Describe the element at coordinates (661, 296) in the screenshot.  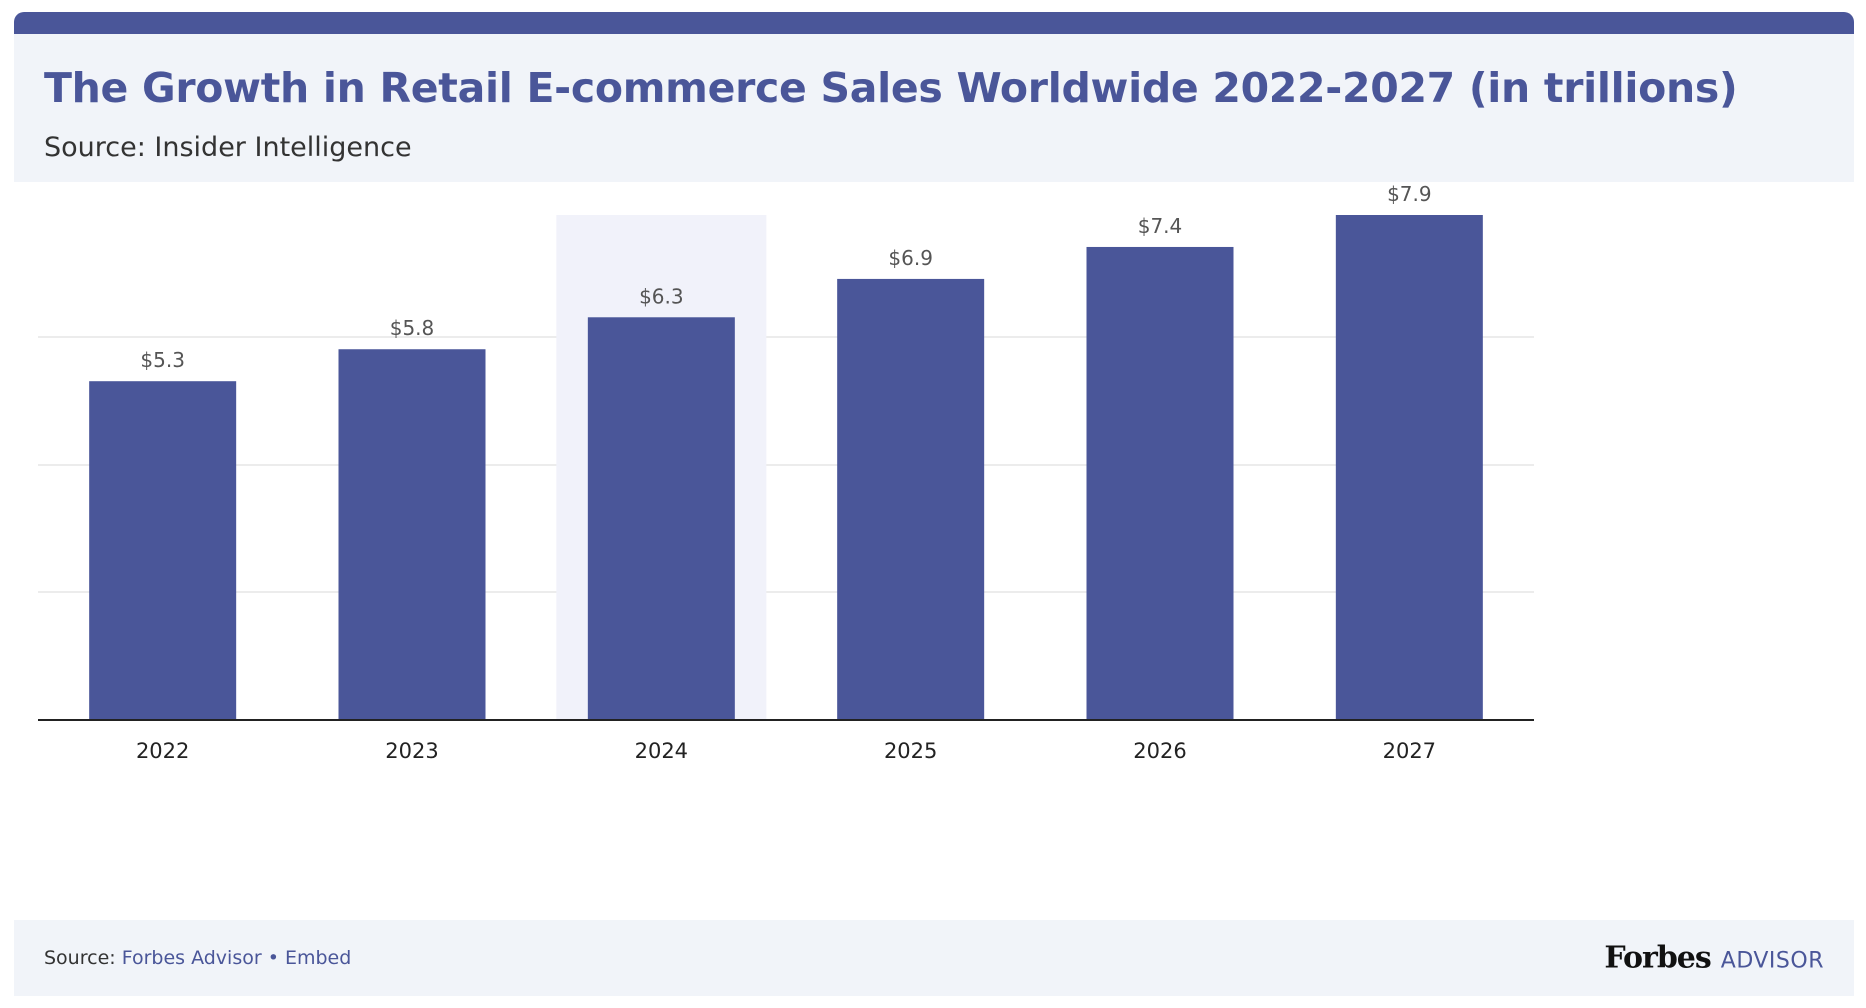
I see `value-label-2024: $6.3` at that location.